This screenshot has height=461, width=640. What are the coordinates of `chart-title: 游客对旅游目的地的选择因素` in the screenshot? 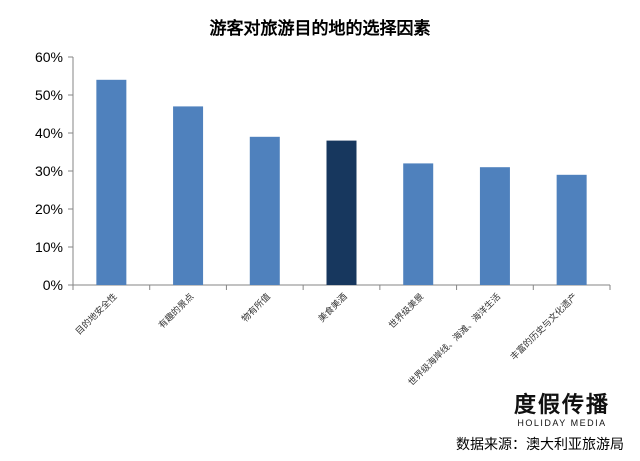 It's located at (320, 29).